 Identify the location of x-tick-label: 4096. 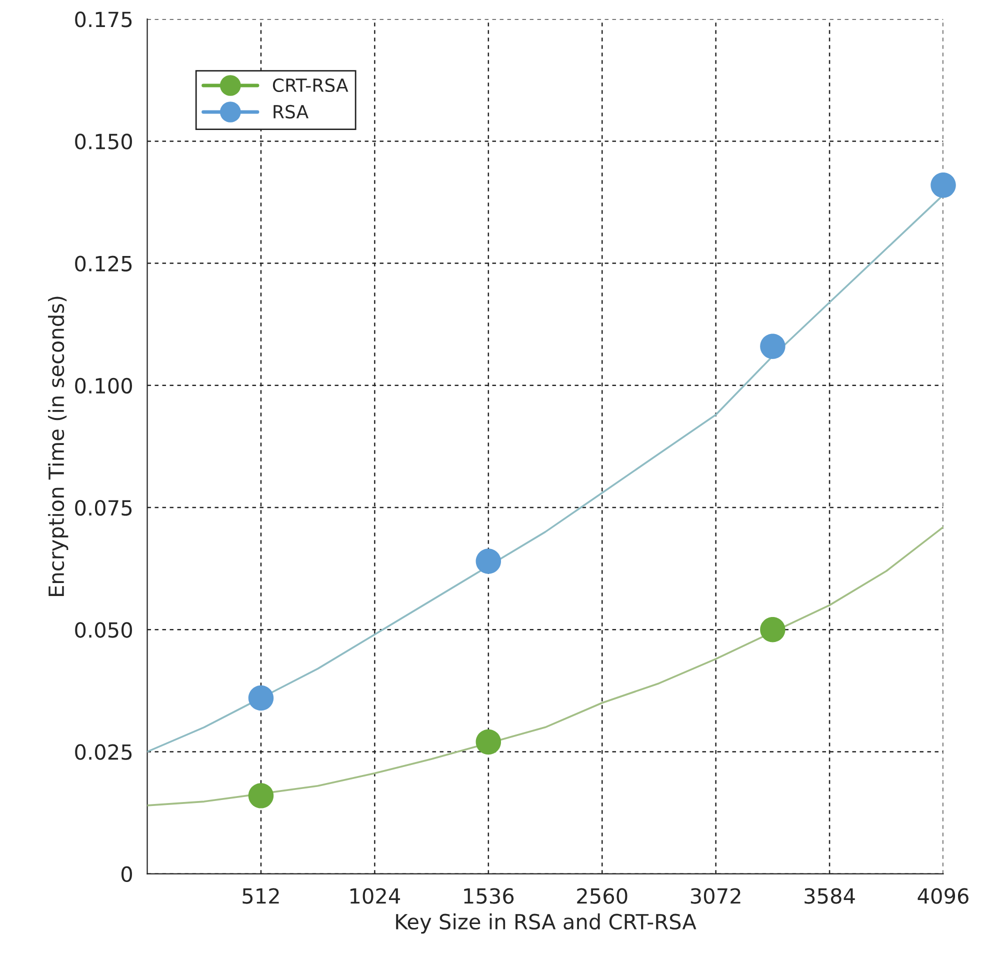
(943, 896).